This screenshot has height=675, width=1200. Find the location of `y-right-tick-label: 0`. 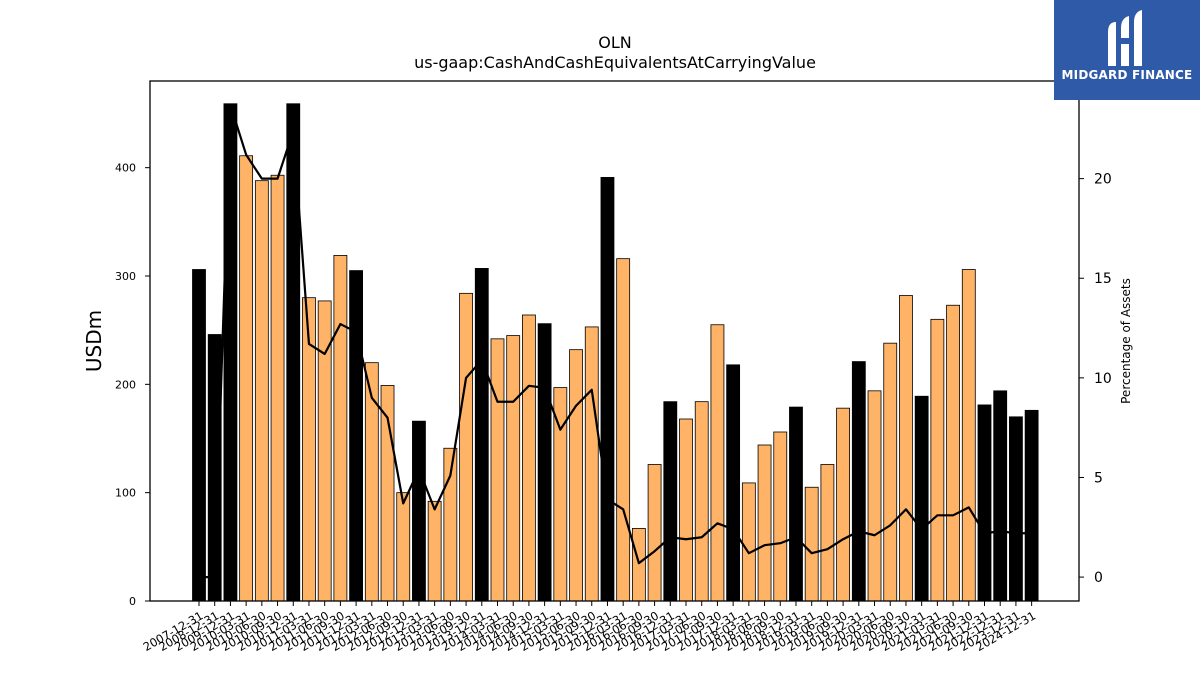

y-right-tick-label: 0 is located at coordinates (1098, 578).